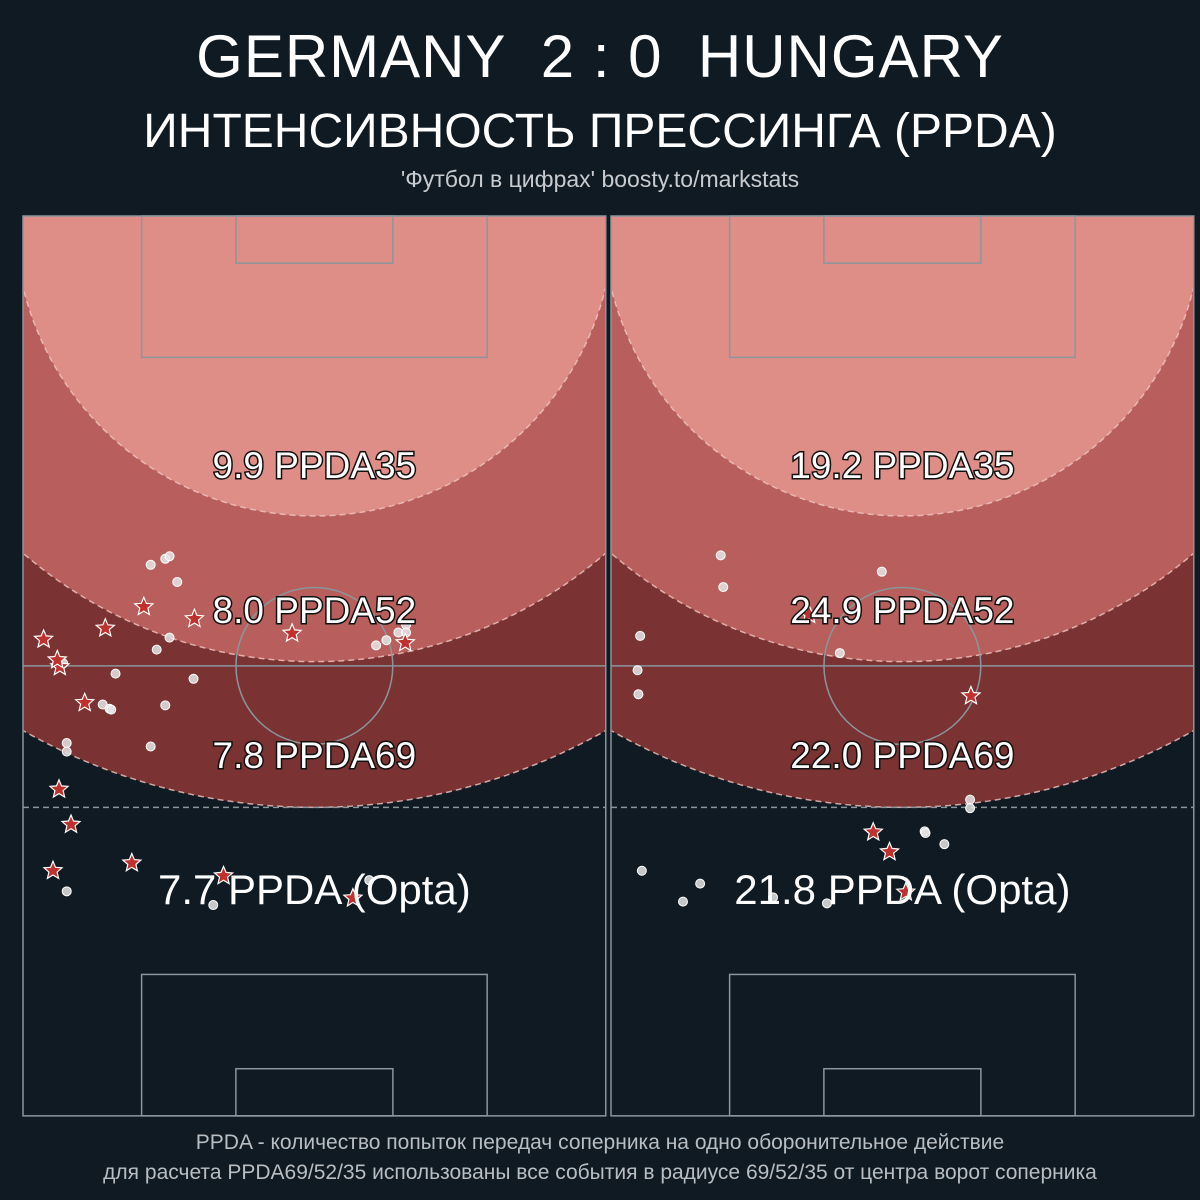  I want to click on zone-label-ppda52: 24.9 PPDA52, so click(902, 610).